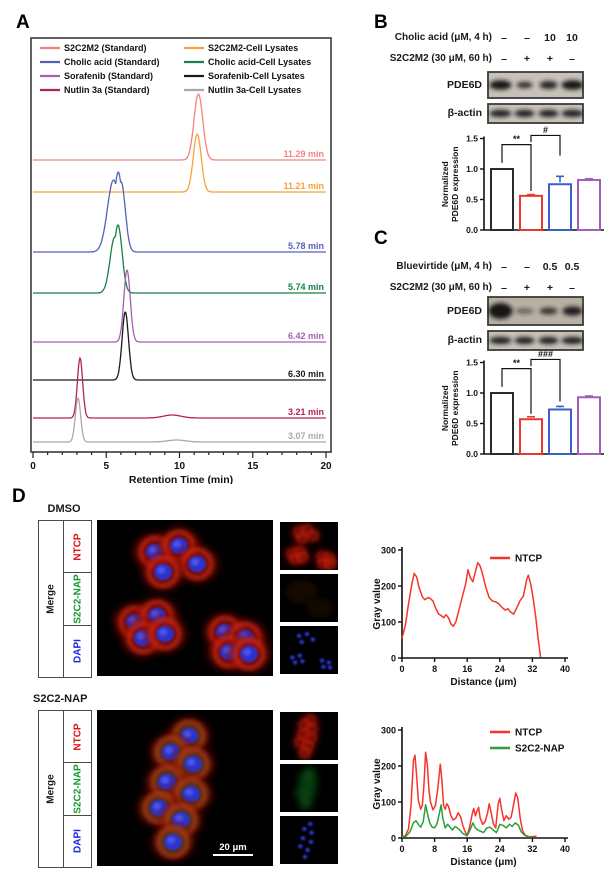 The width and height of the screenshot is (614, 874). I want to click on x-axis-title: Retention Time (min), so click(181, 479).